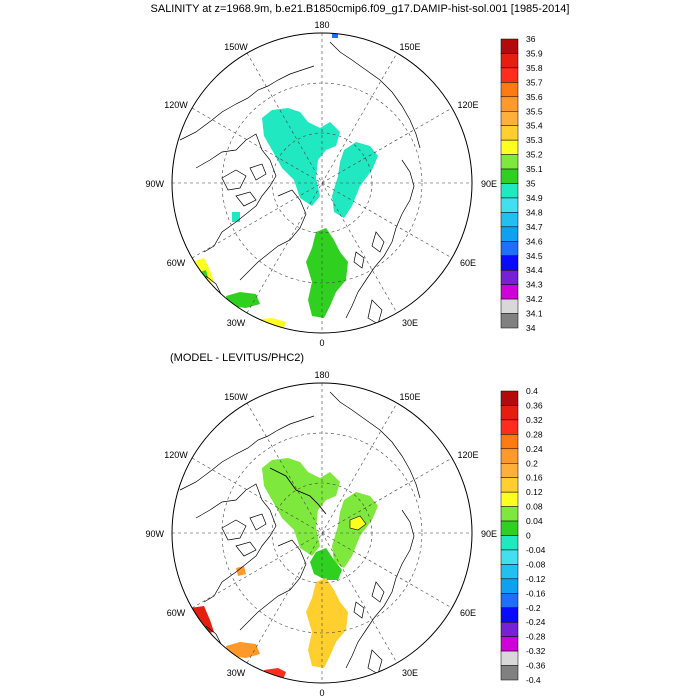 The width and height of the screenshot is (700, 700). Describe the element at coordinates (534, 449) in the screenshot. I see `difference-colorbar-tick-label: 0.24` at that location.